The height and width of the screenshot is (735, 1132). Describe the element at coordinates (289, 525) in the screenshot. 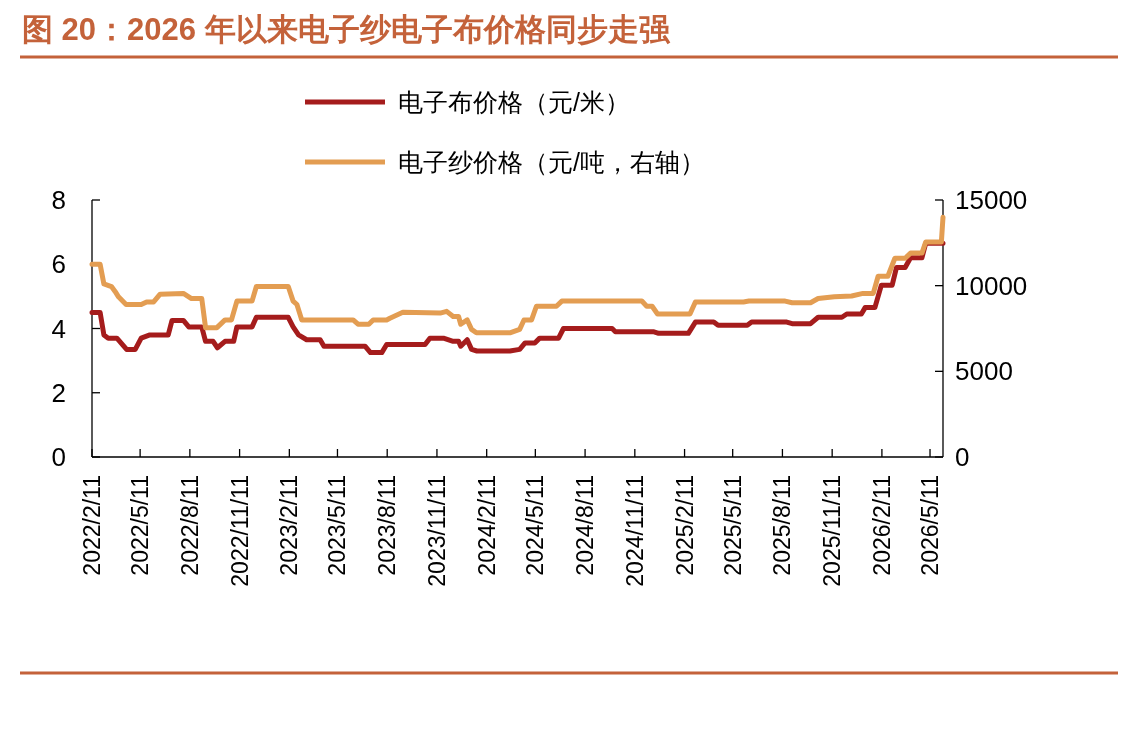

I see `x-tick-label: 2023/2/11` at that location.